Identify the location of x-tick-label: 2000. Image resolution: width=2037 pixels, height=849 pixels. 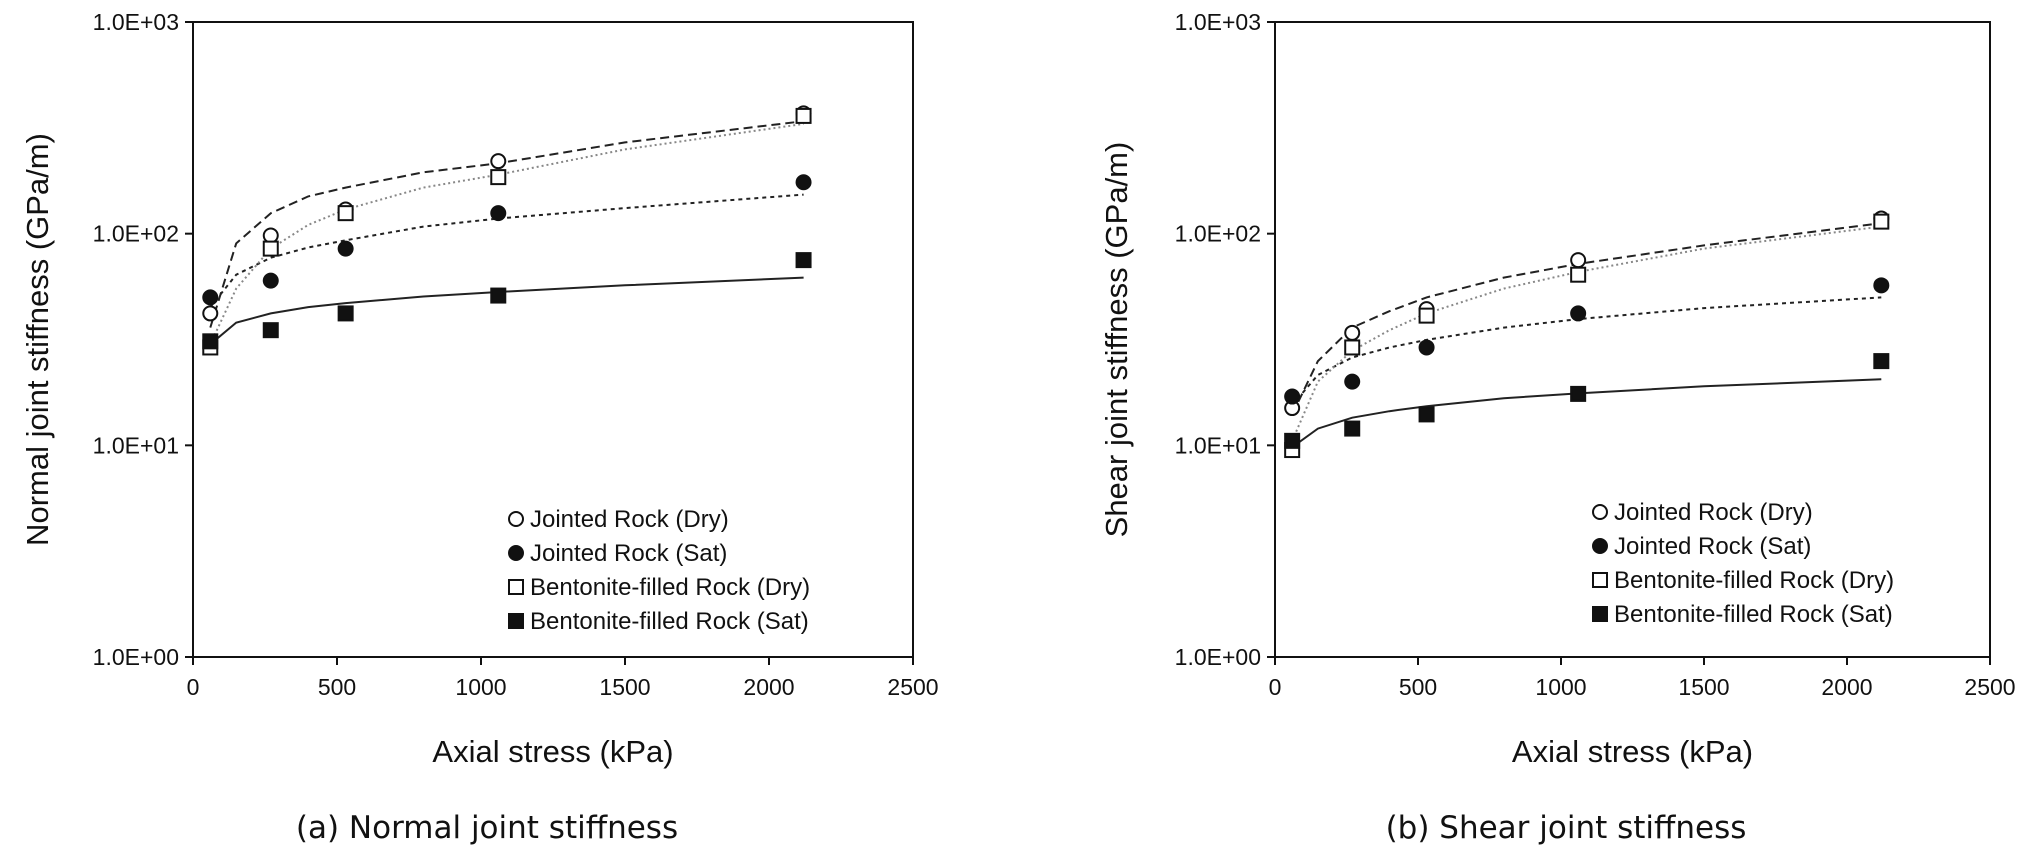
(1846, 687).